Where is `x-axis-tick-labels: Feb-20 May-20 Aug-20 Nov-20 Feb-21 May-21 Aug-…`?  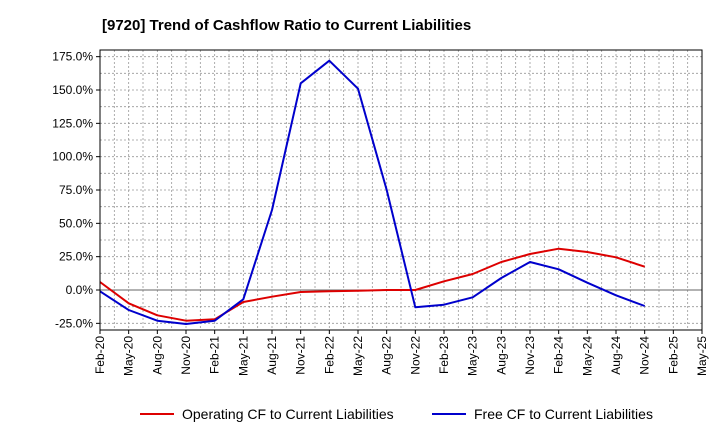
x-axis-tick-labels: Feb-20 May-20 Aug-20 Nov-20 Feb-21 May-21 Aug-… is located at coordinates (401, 353).